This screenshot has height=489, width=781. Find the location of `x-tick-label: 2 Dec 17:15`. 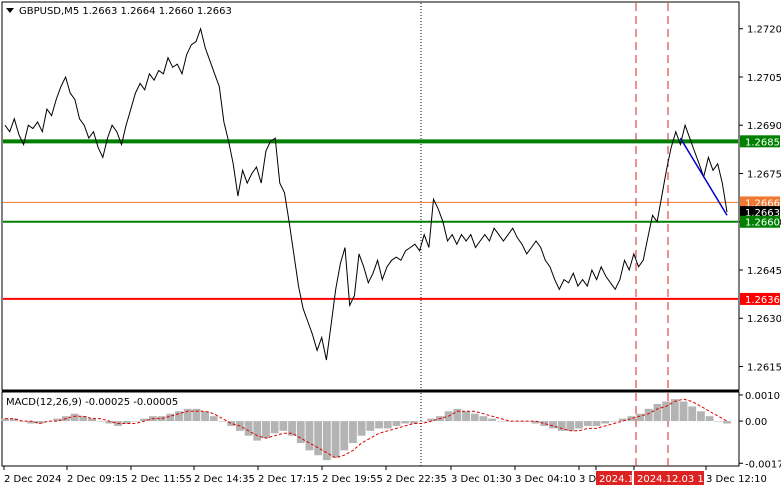

x-tick-label: 2 Dec 17:15 is located at coordinates (288, 479).